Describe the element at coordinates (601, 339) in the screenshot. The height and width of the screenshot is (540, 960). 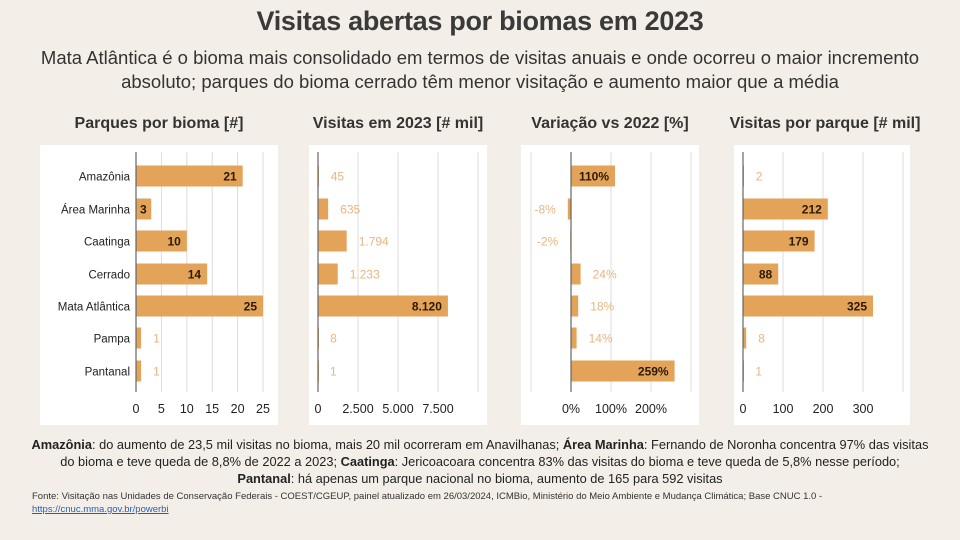
I see `data-label: 14%` at that location.